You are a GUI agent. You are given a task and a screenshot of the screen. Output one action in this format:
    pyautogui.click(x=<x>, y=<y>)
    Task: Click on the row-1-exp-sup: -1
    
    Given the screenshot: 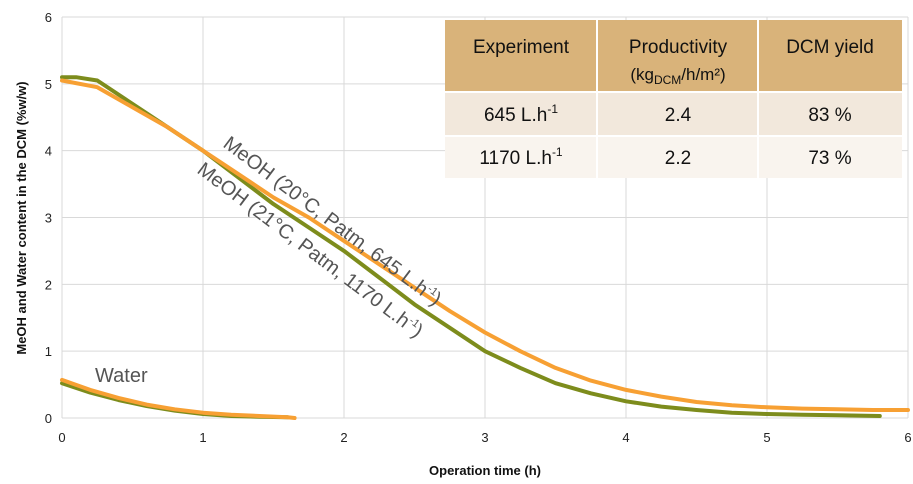 What is the action you would take?
    pyautogui.click(x=552, y=109)
    